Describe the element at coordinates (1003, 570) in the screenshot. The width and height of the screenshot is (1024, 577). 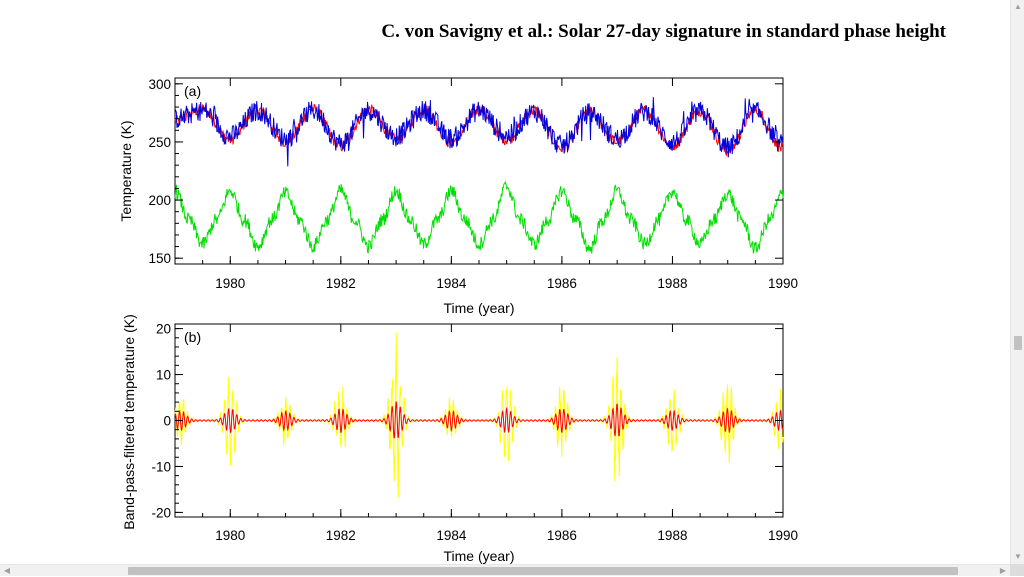
I see `triangle-right-icon: ▶` at that location.